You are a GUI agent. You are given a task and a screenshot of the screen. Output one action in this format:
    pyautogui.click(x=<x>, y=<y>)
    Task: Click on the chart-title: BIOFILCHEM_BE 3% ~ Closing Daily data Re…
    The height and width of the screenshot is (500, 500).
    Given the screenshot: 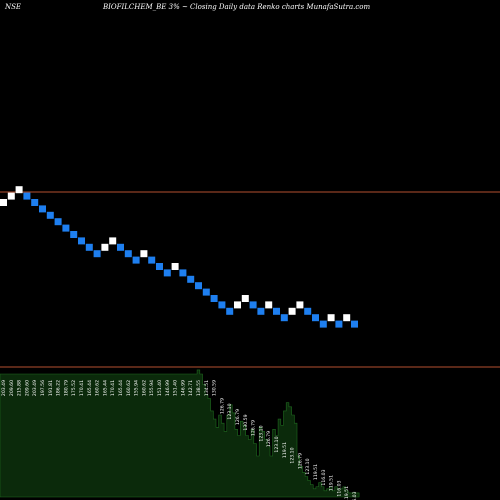 What is the action you would take?
    pyautogui.click(x=237, y=7)
    